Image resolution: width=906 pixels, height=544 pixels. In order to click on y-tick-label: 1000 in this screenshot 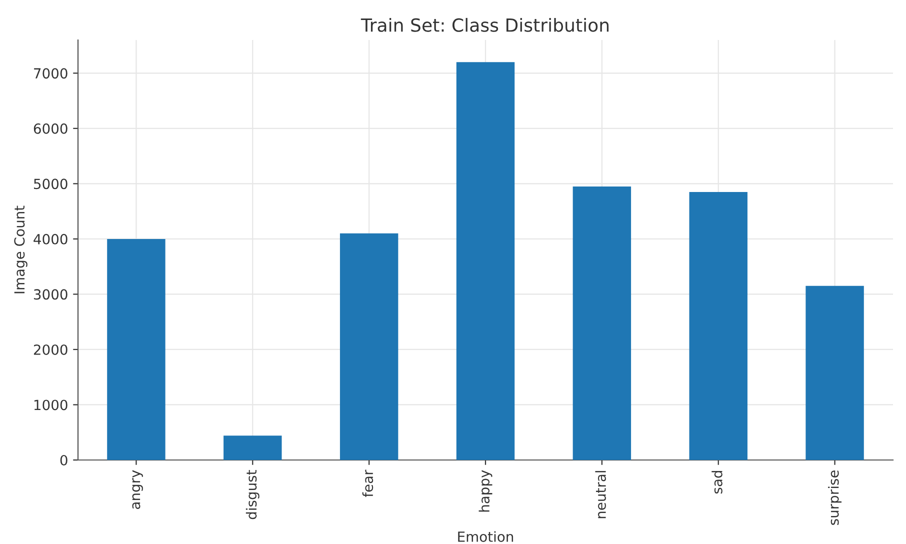, I will do `click(51, 405)`.